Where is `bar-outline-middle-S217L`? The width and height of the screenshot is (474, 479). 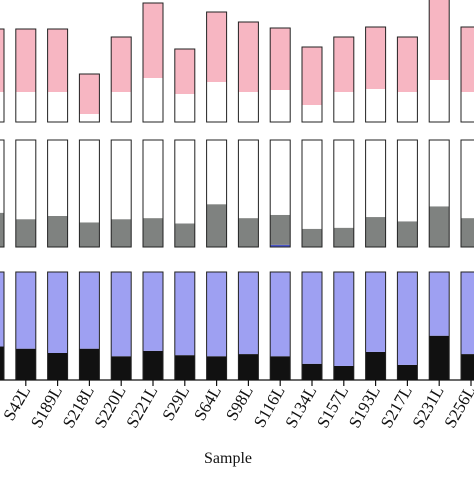 bar-outline-middle-S217L is located at coordinates (407, 193).